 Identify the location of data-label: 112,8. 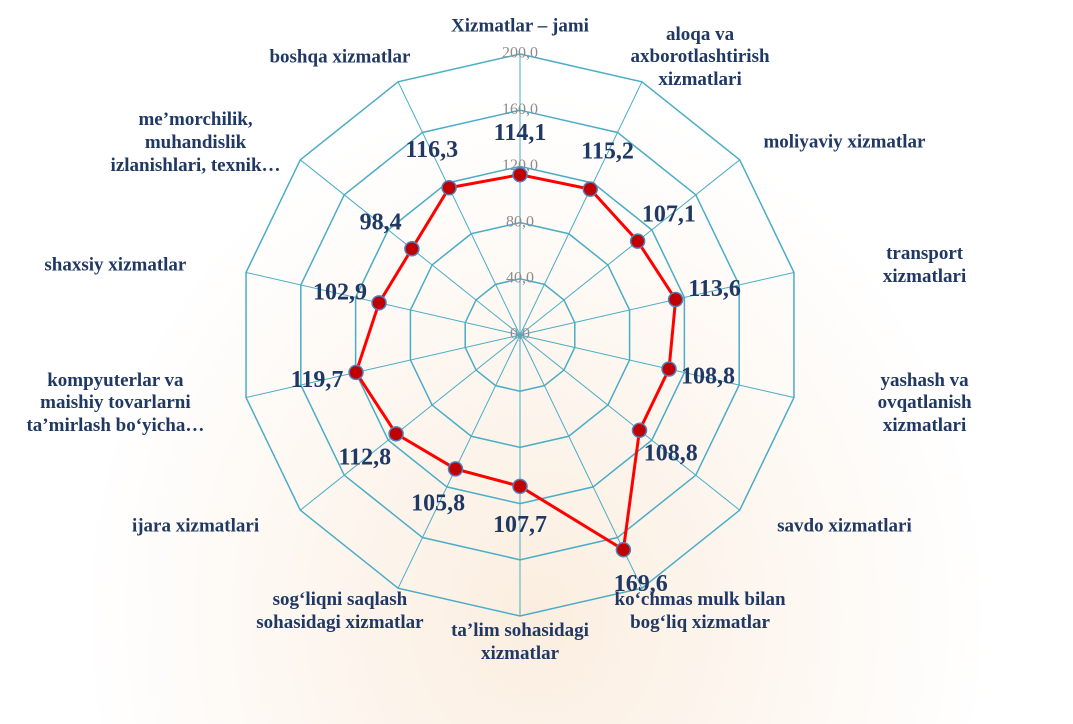
(364, 457).